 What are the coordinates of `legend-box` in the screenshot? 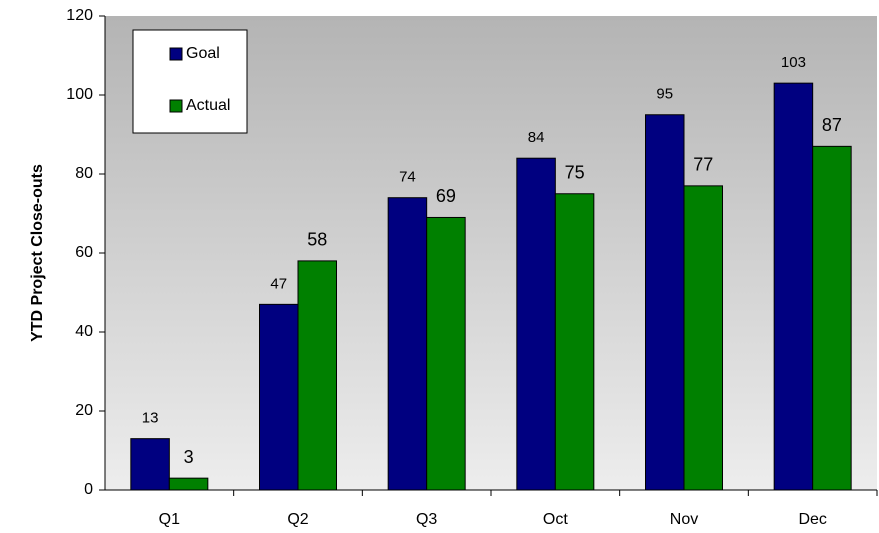 It's located at (190, 81).